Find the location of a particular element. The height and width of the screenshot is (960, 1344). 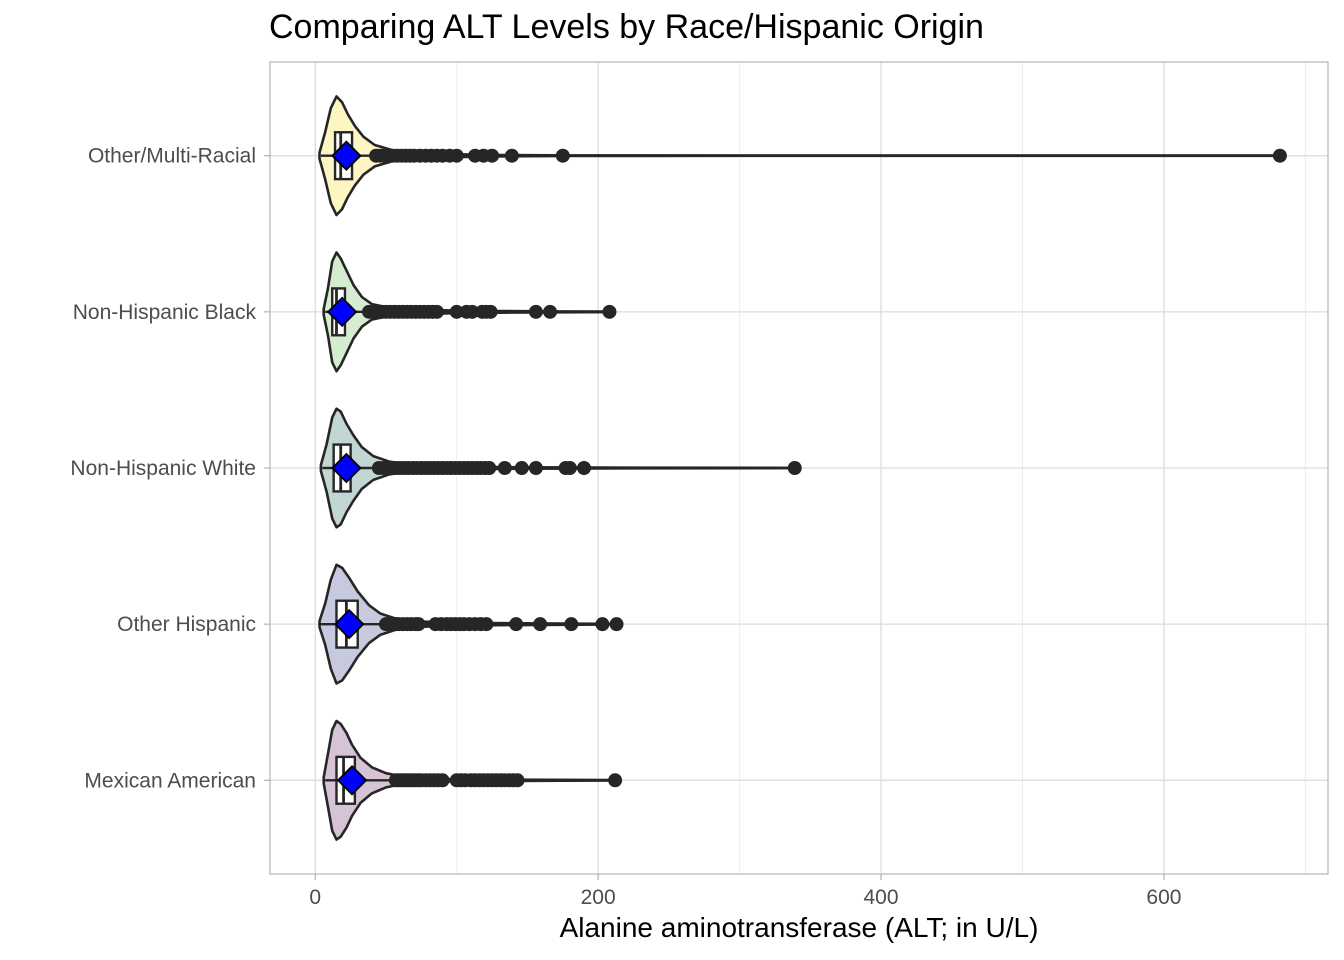

x-tick-label: 200 is located at coordinates (598, 897).